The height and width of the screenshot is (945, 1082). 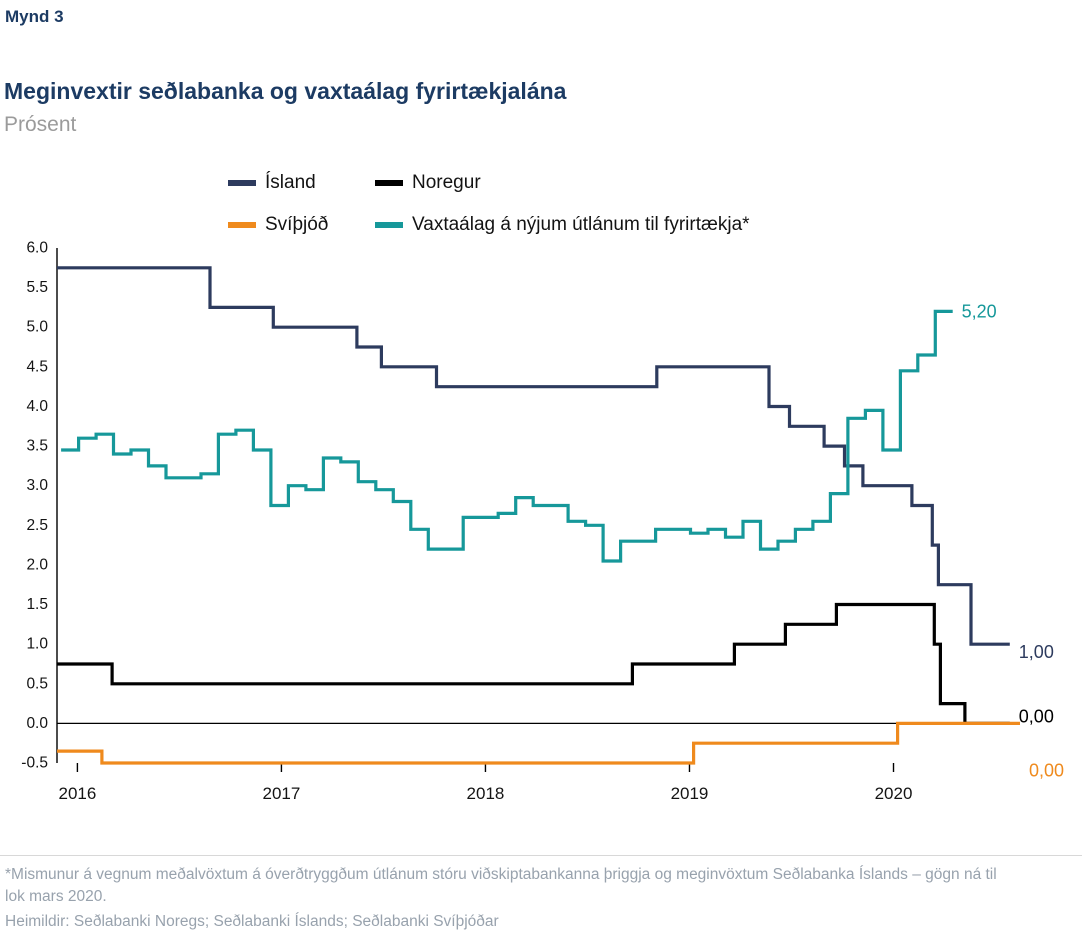 What do you see at coordinates (77, 793) in the screenshot?
I see `x-tick-label: 2016` at bounding box center [77, 793].